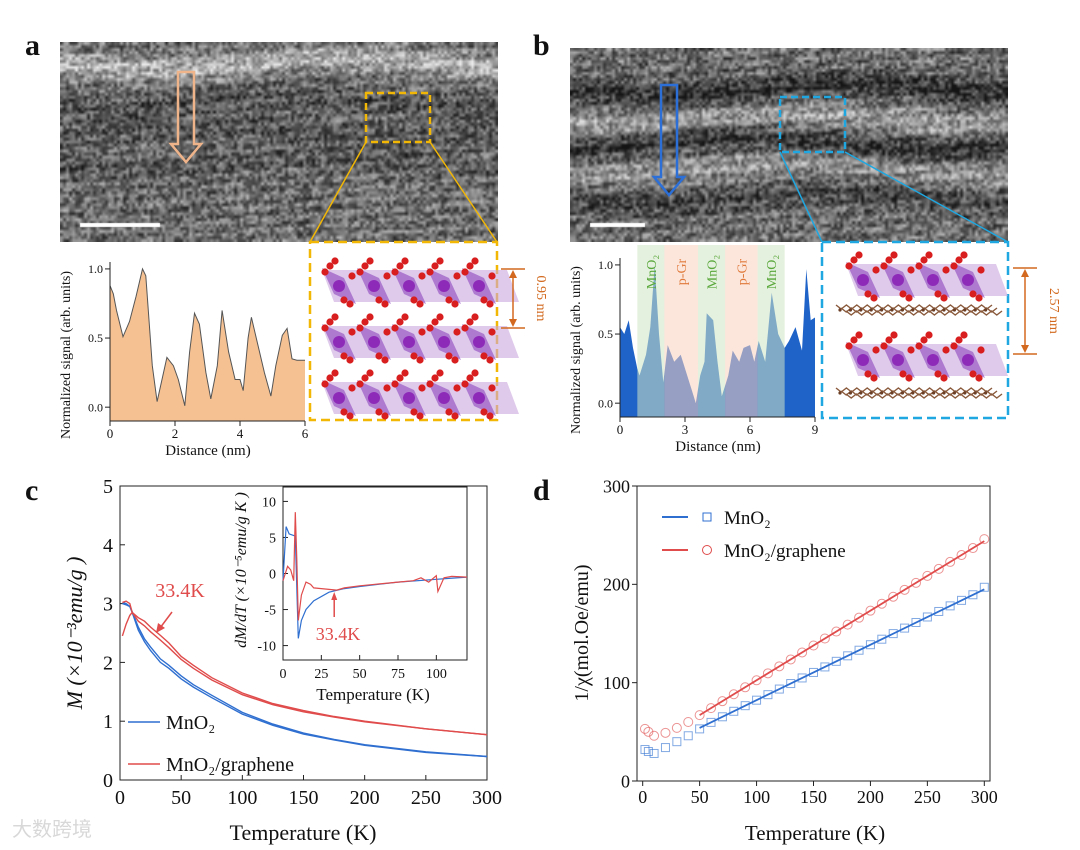  Describe the element at coordinates (303, 832) in the screenshot. I see `x-axis-label: Temperature (K)` at that location.